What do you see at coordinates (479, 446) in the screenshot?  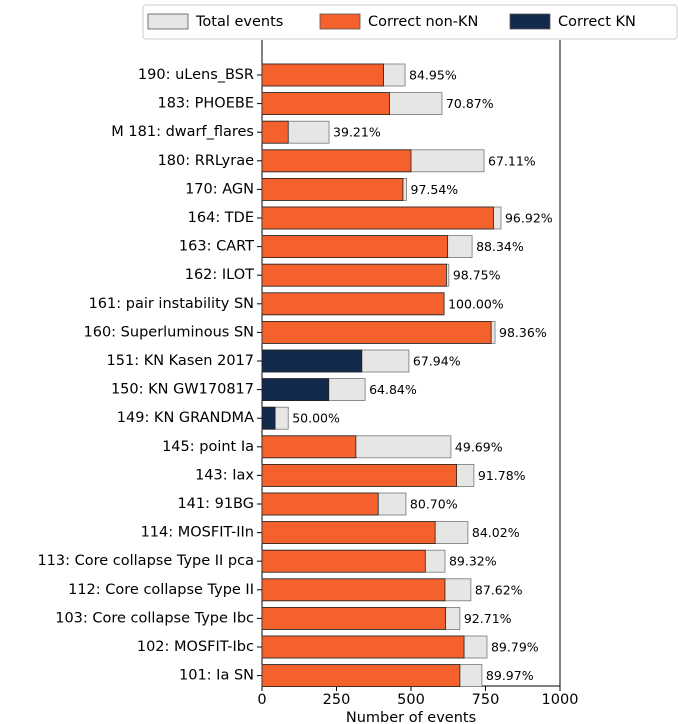 I see `percent-label: 49.69%` at bounding box center [479, 446].